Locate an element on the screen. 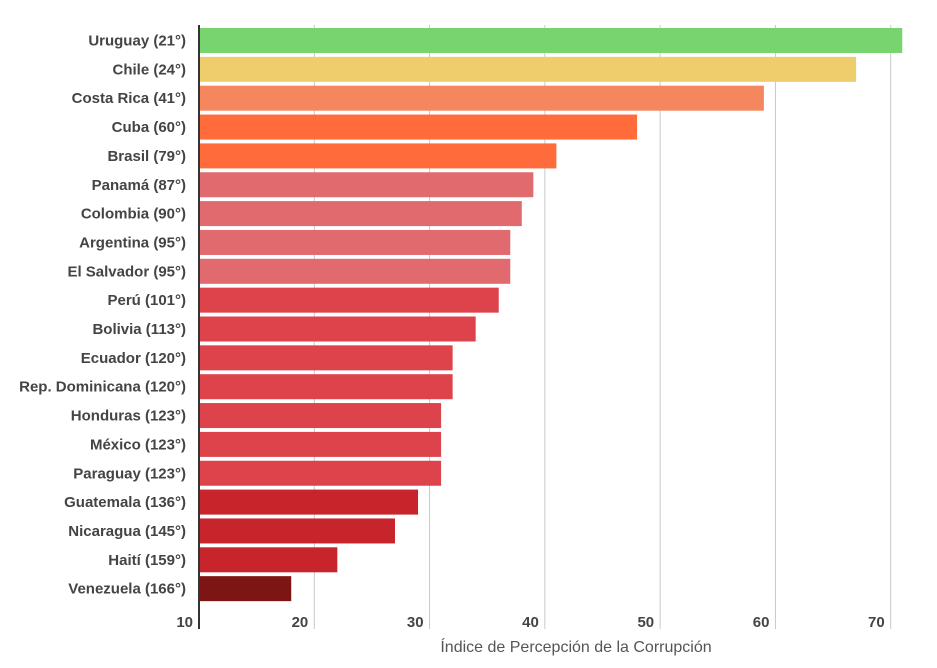 Image resolution: width=937 pixels, height=668 pixels. category-label: Paraguay (123°) is located at coordinates (129, 473).